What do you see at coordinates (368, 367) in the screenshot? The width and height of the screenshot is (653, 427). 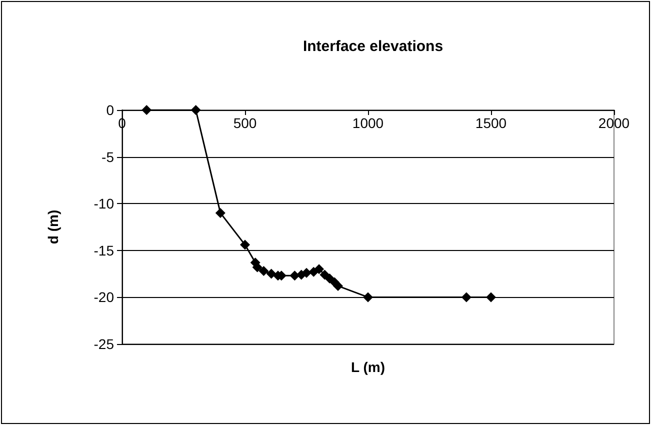 I see `x-axis-title: L (m)` at bounding box center [368, 367].